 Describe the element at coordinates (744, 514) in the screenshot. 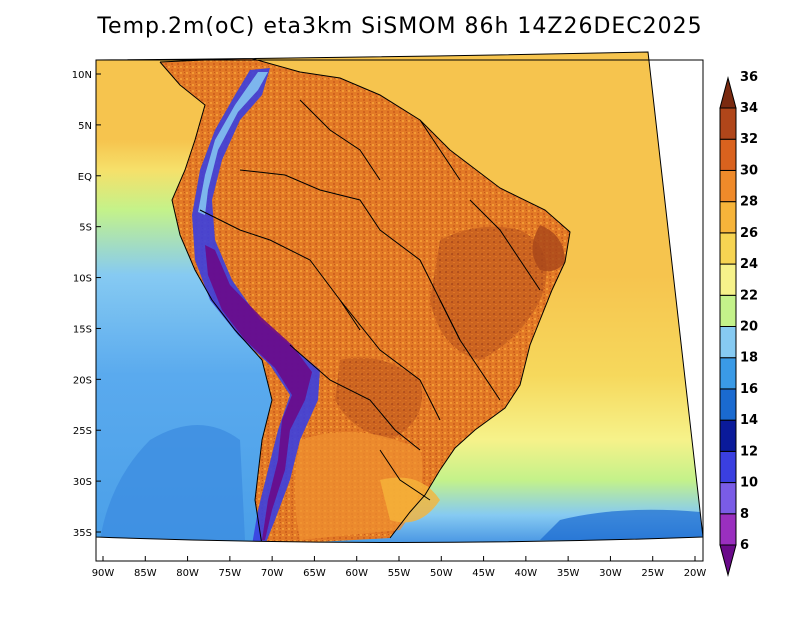

I see `colorbar-label: 8` at that location.